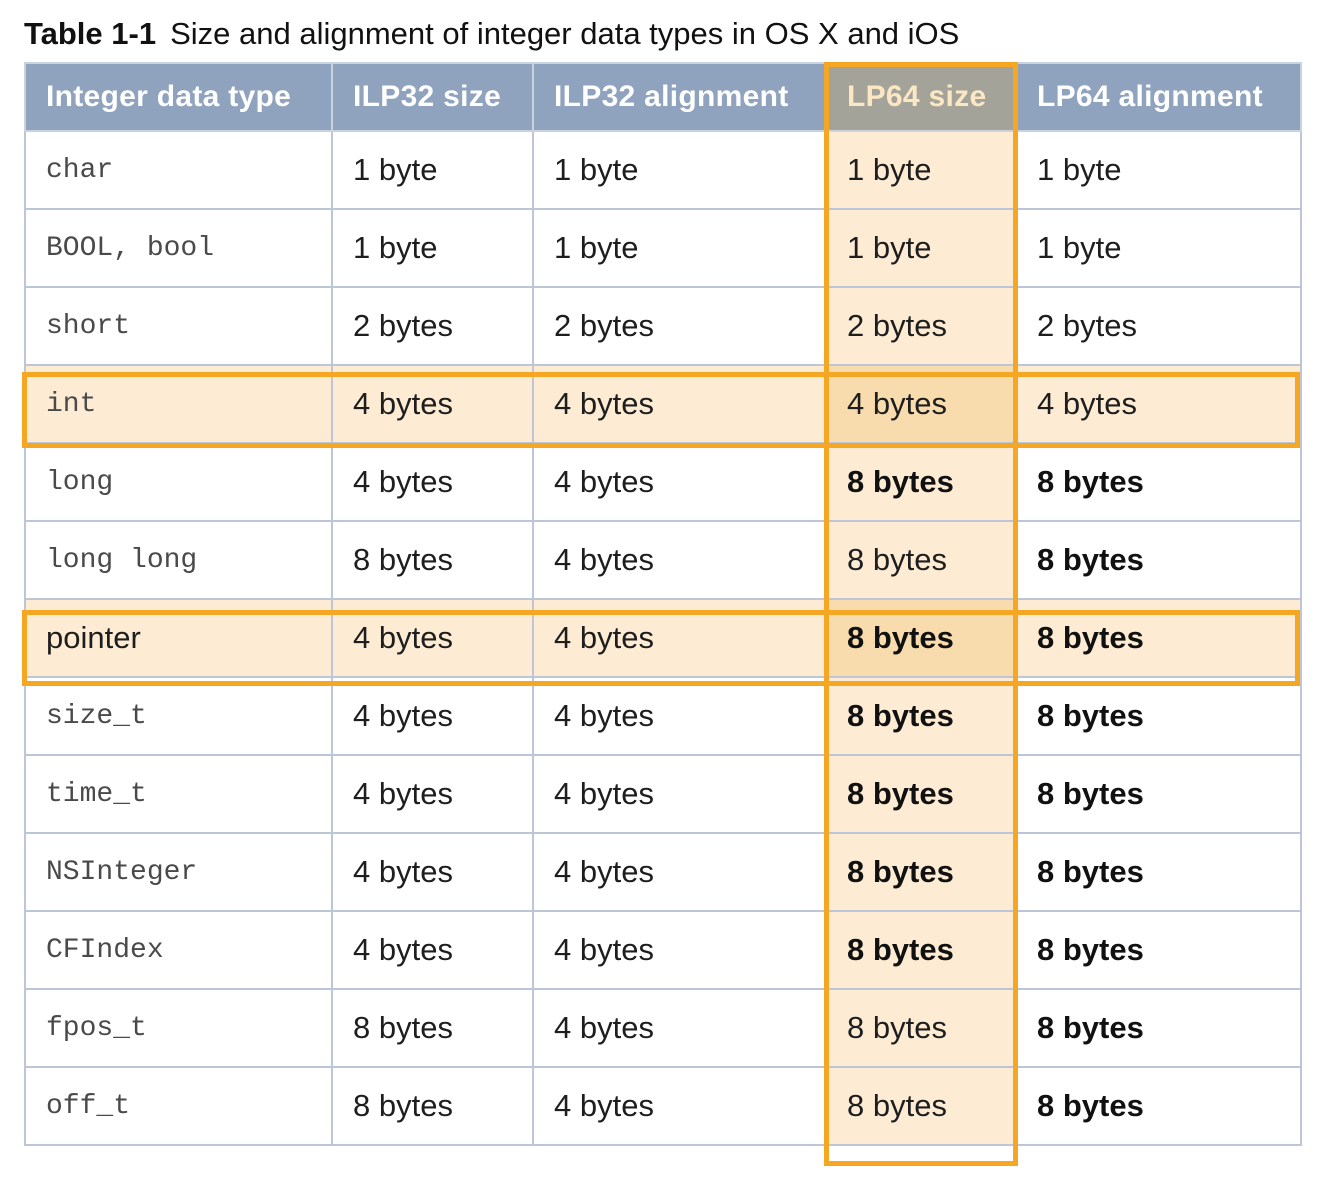  What do you see at coordinates (178, 482) in the screenshot?
I see `cell-type: long` at bounding box center [178, 482].